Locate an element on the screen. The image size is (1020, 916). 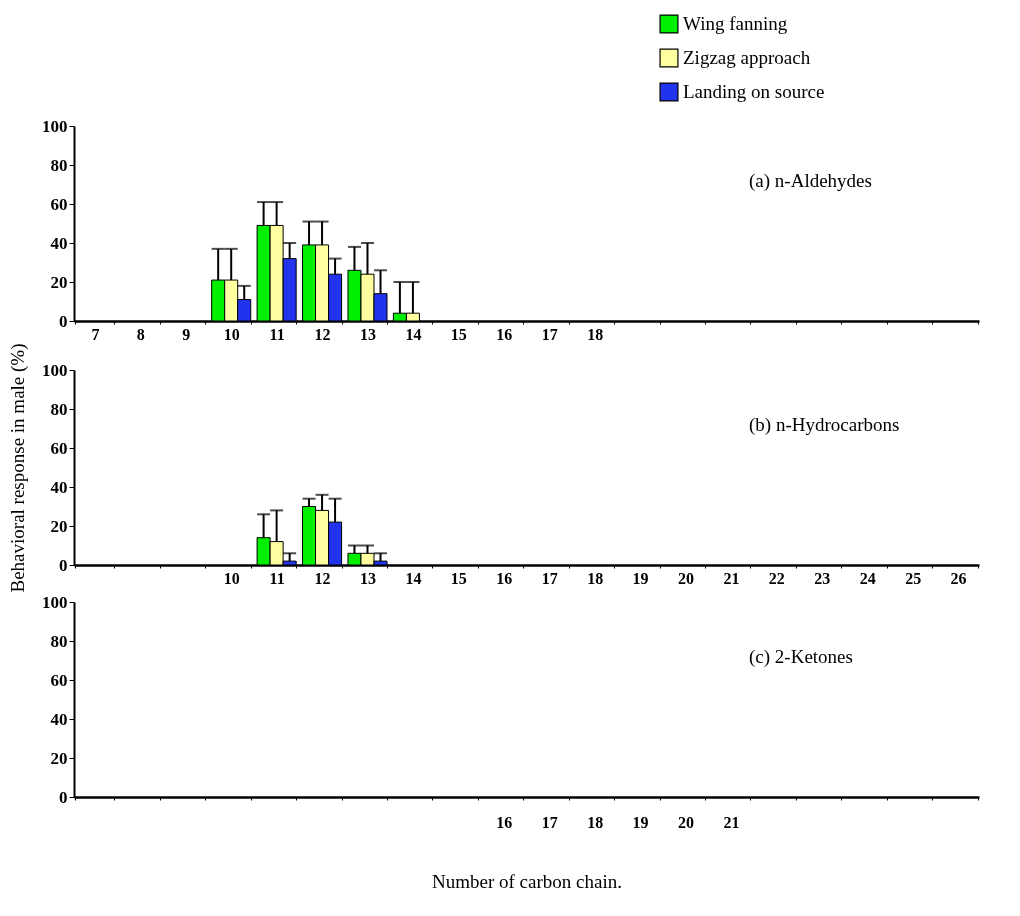
y-axis-title: Behavioral response in male (%) is located at coordinates (18, 468).